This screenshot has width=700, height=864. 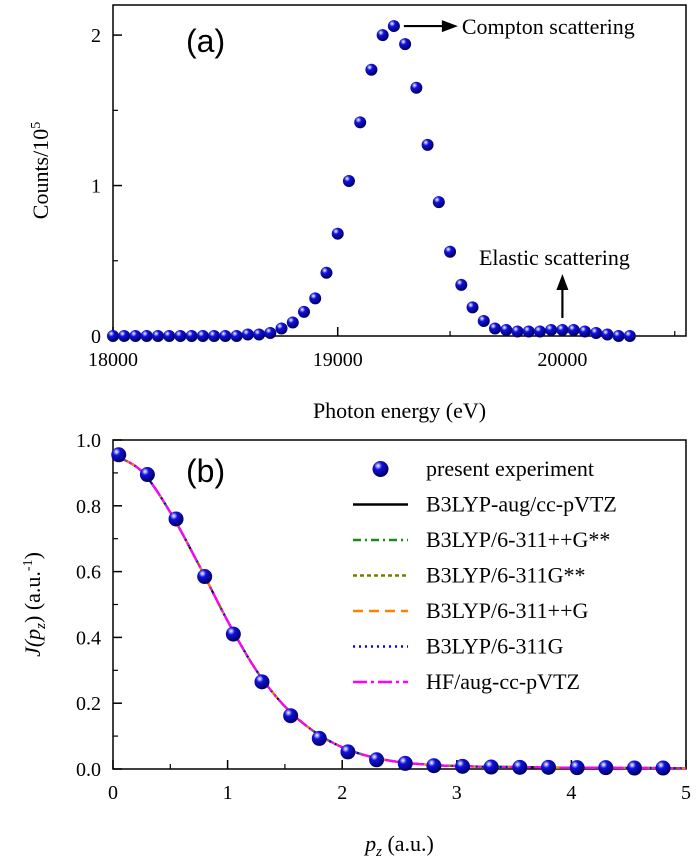 What do you see at coordinates (378, 852) in the screenshot?
I see `panel-b-xlabel-sub: z` at bounding box center [378, 852].